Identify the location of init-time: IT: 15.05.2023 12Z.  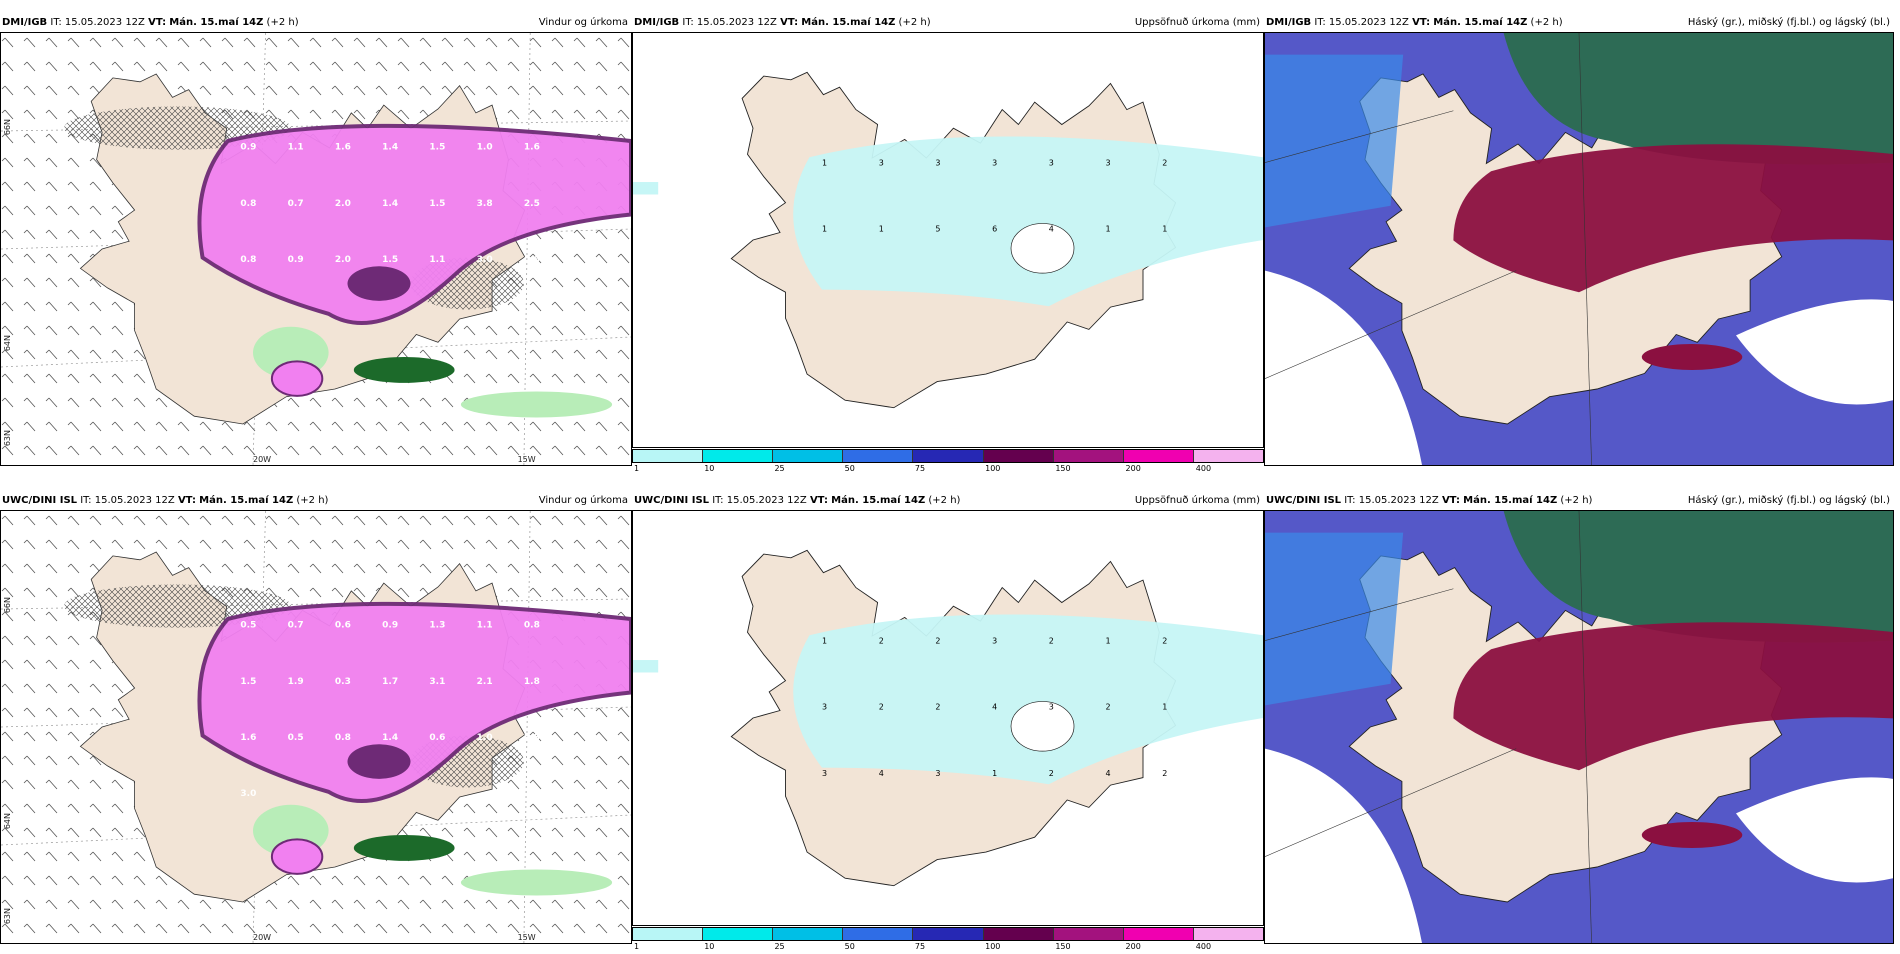
(127, 500).